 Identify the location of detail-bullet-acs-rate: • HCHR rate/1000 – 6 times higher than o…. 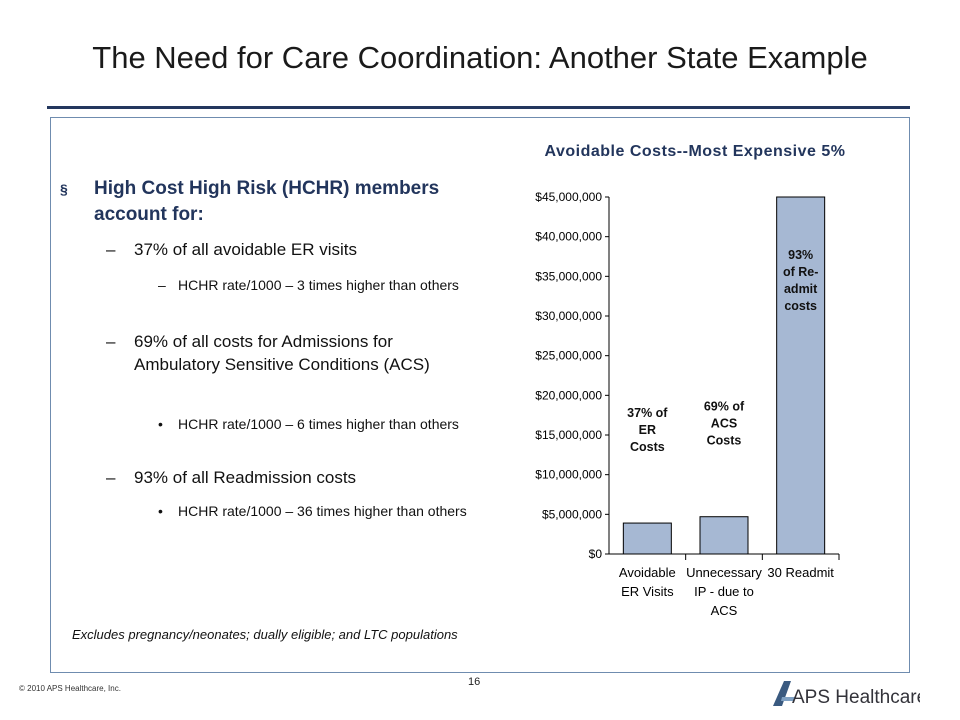
(315, 424).